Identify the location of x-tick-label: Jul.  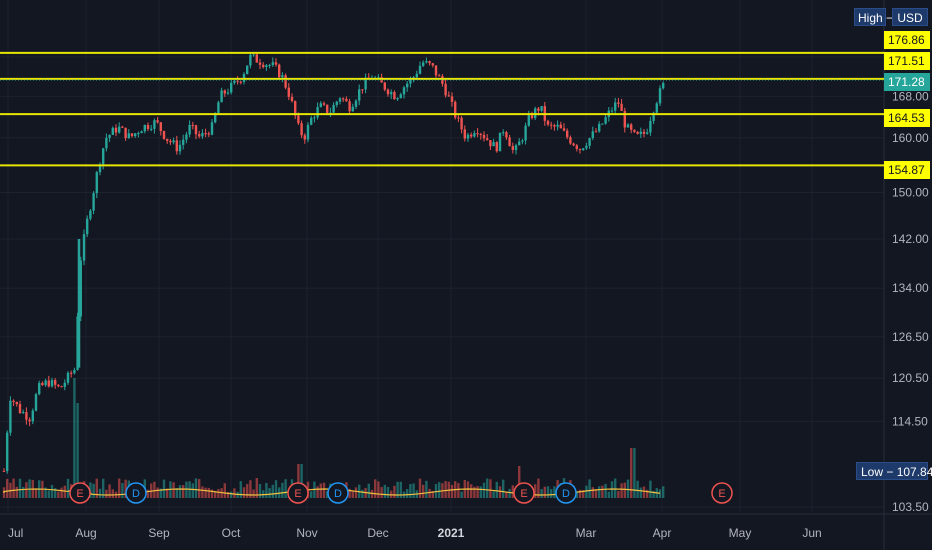
(15, 533).